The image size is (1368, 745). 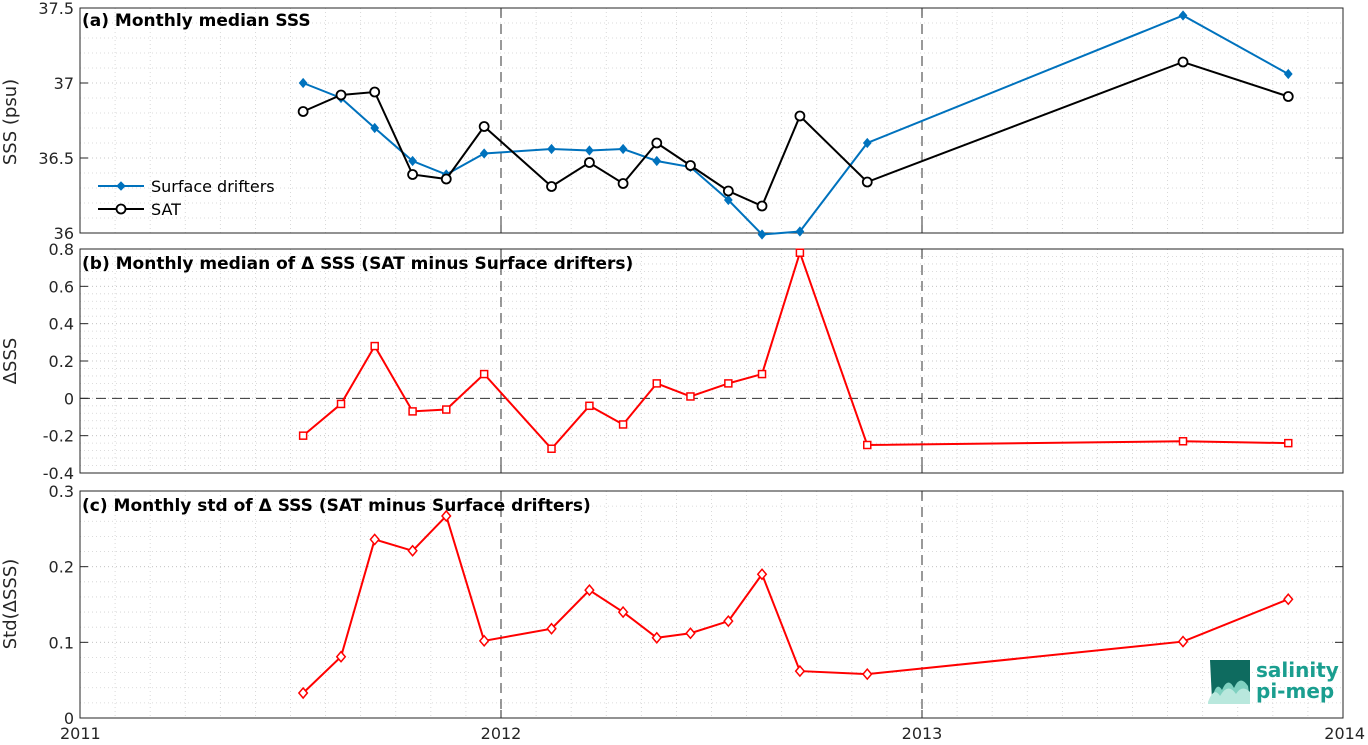 I want to click on panel-a-title: (a) Monthly median SSS, so click(x=196, y=21).